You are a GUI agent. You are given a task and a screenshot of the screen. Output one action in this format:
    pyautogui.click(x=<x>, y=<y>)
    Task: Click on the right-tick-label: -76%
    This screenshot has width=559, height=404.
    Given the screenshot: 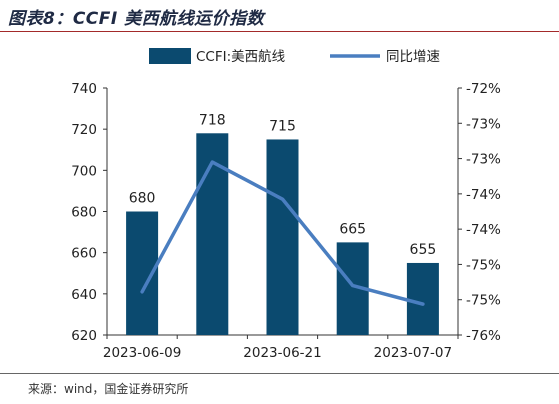 What is the action you would take?
    pyautogui.click(x=483, y=336)
    